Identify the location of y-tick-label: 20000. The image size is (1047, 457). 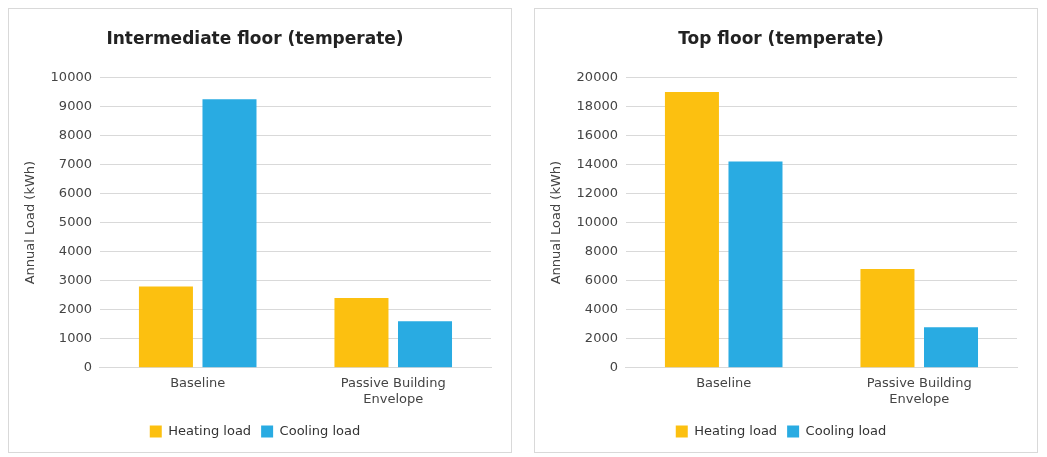
(597, 76).